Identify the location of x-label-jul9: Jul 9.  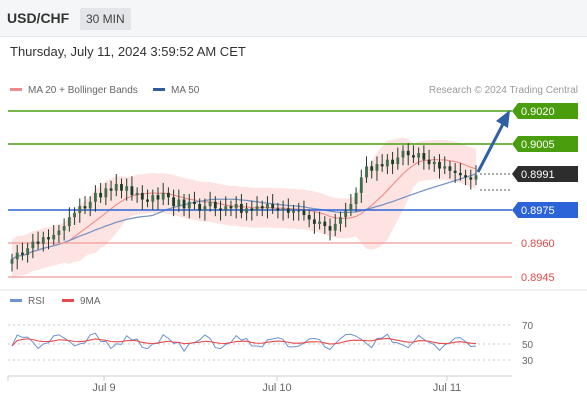
(103, 388).